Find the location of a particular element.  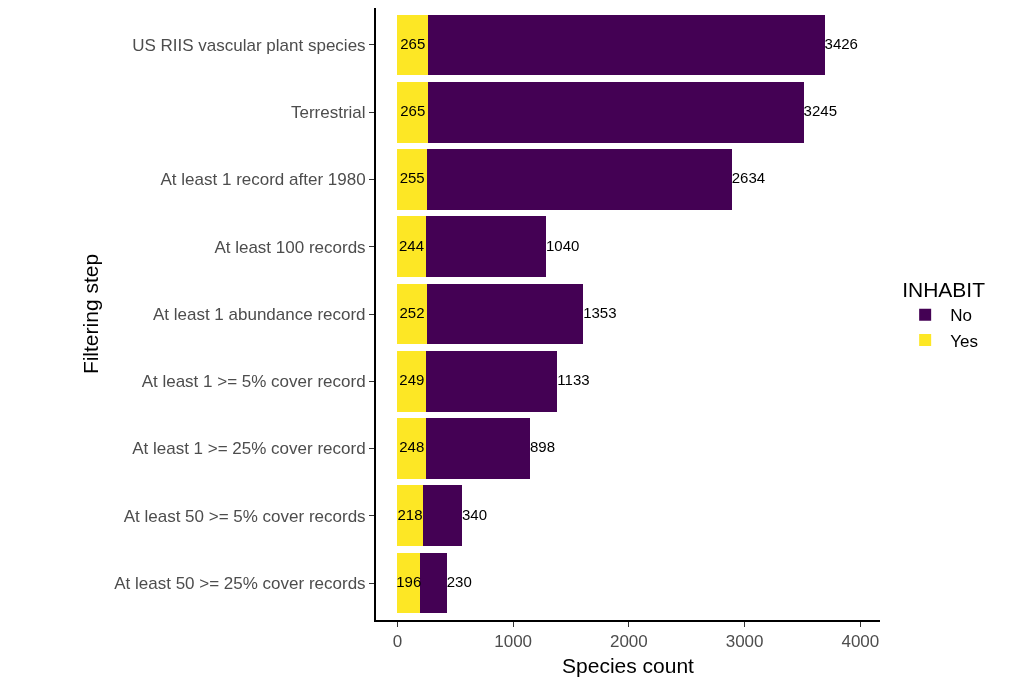

x-tick-label: 2000 is located at coordinates (628, 642).